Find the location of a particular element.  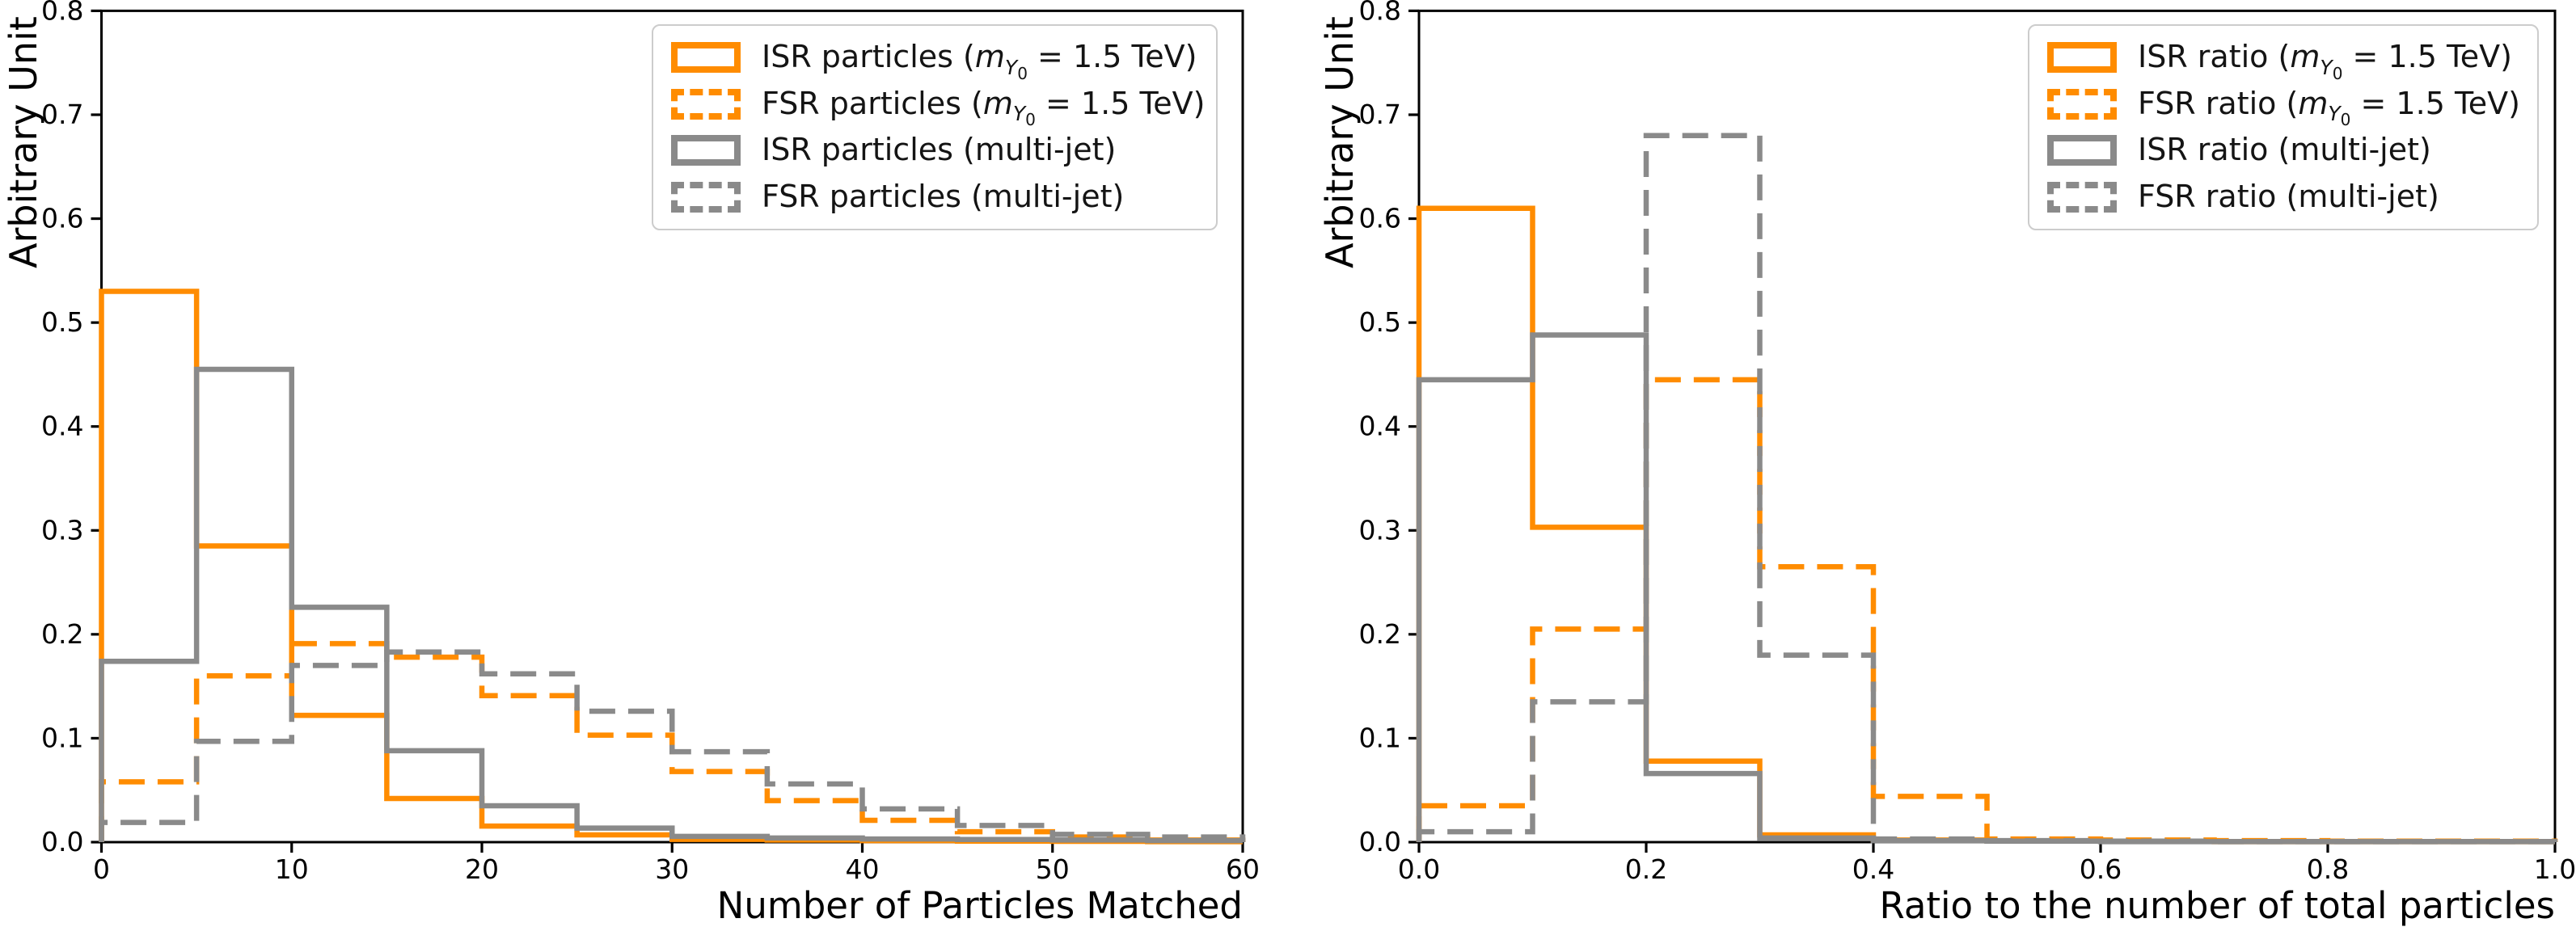

legend-item-fsr-particles-m-y0-1-5-tev: FSR particles (mY0 = 1.5 TeV) is located at coordinates (938, 107).